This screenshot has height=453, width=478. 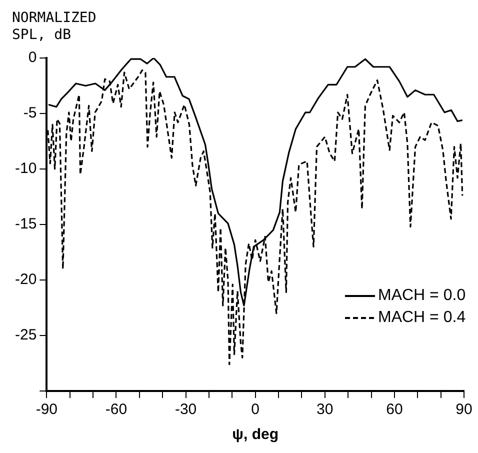 I want to click on legend-label: MACH = 0.4, so click(x=422, y=318).